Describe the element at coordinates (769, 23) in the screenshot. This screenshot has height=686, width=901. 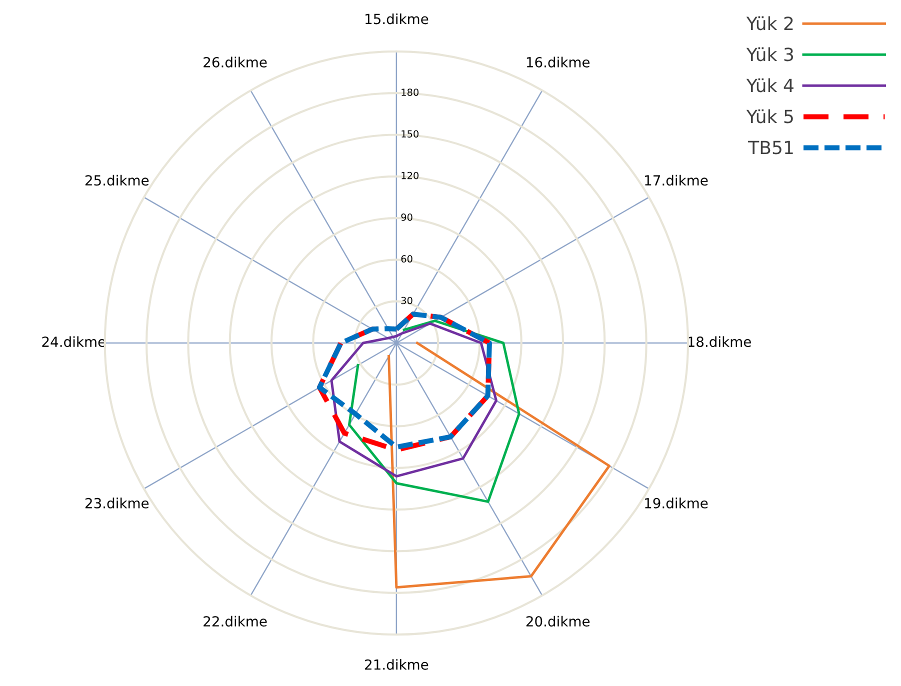
I see `legend-label: Yük 2` at that location.